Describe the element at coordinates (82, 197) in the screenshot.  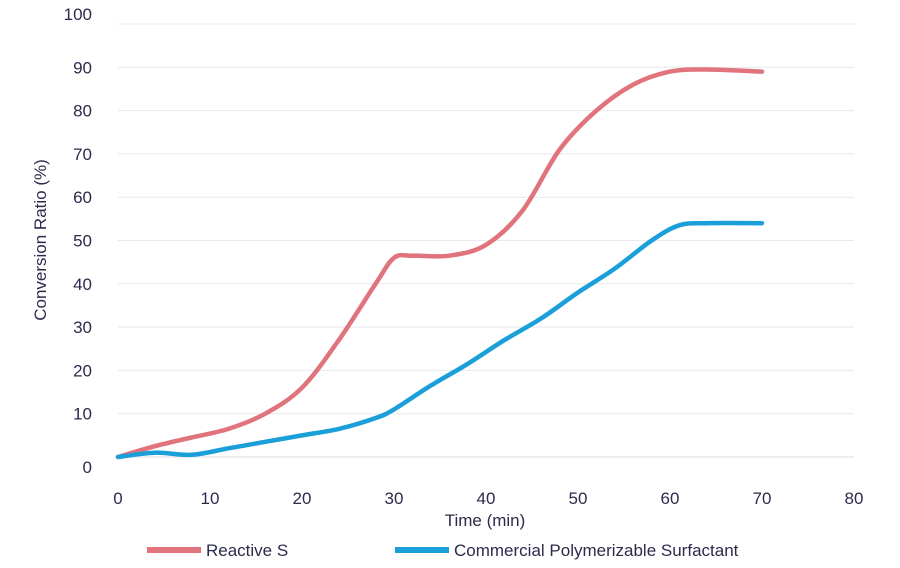
I see `y-tick-label: 60` at that location.